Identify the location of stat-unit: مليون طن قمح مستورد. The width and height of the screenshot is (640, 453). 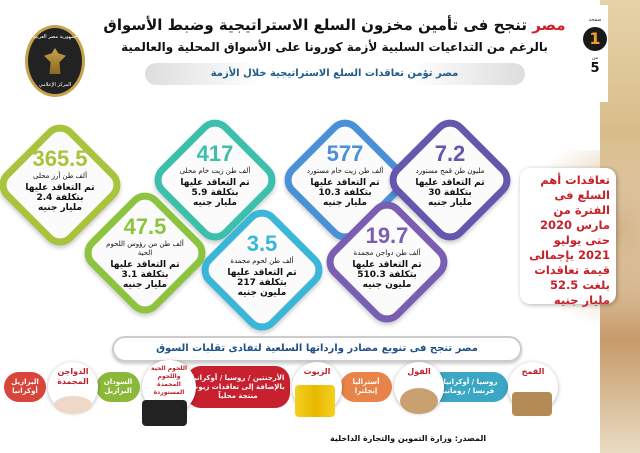
(450, 171).